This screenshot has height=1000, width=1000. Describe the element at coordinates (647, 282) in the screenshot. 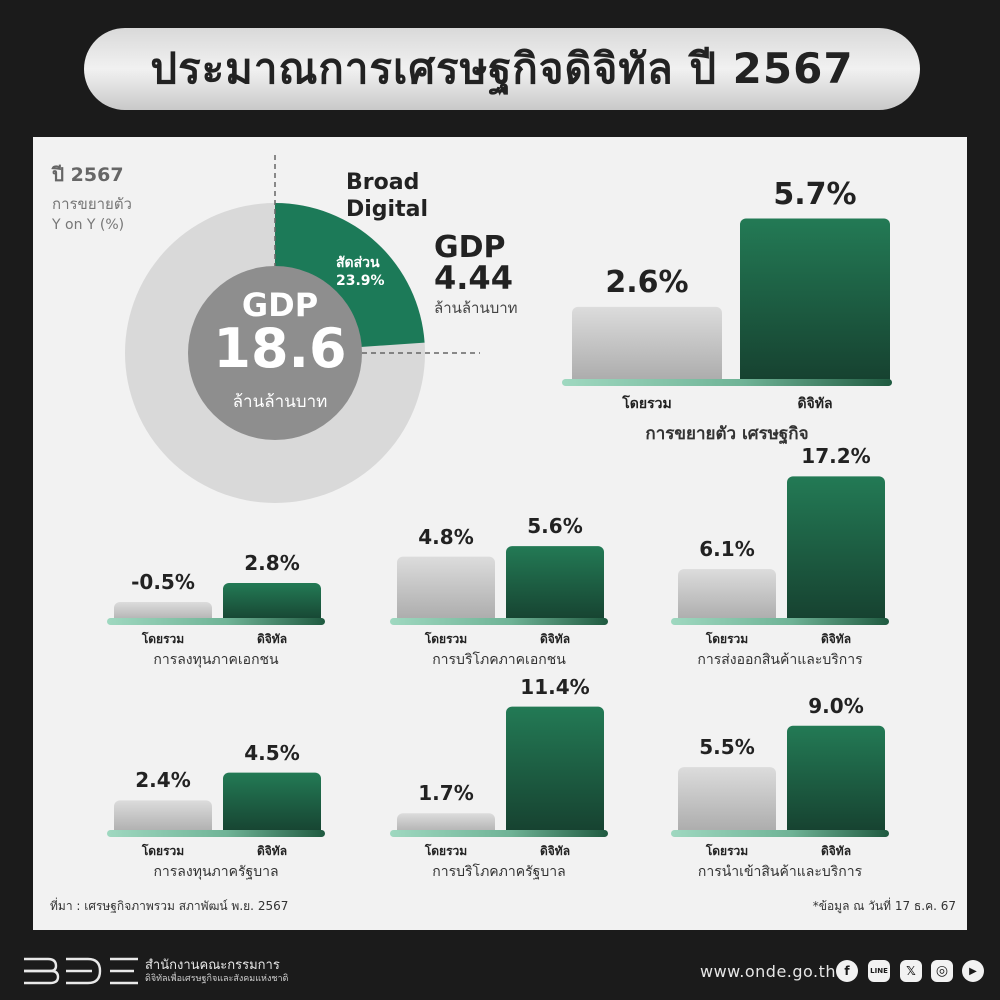

I see `data-label-overall: 2.6%` at that location.